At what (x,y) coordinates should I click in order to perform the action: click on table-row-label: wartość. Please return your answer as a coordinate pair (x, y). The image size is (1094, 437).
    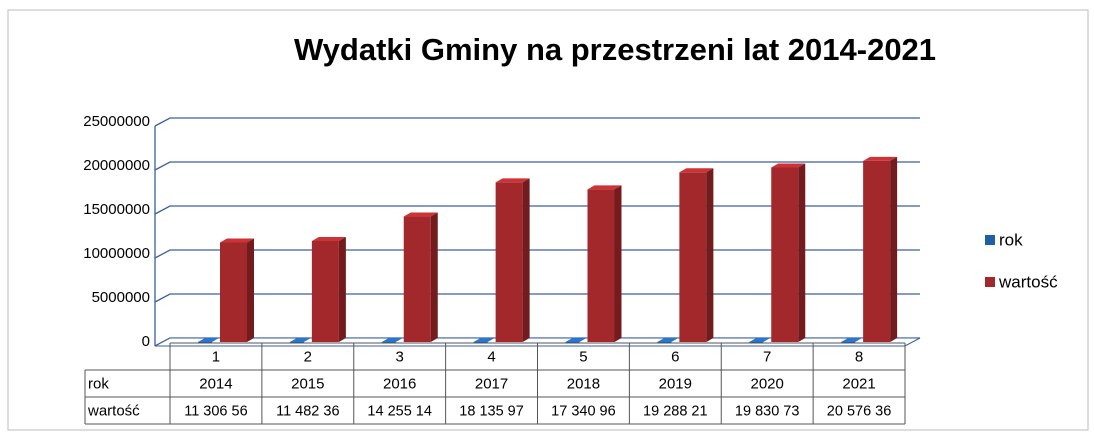
    Looking at the image, I should click on (113, 410).